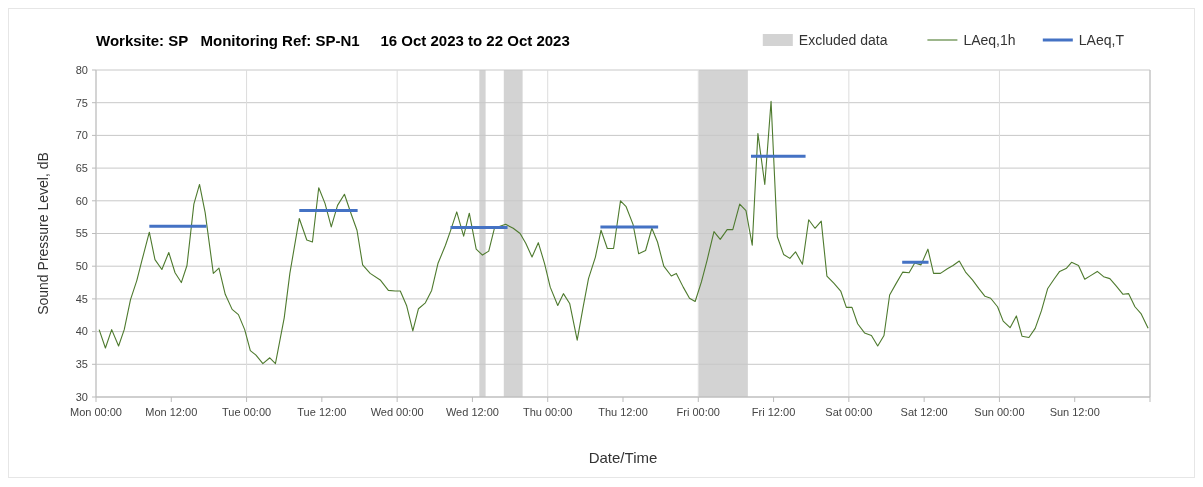  I want to click on y-axis-title: Sound Pressure Level, dB, so click(43, 233).